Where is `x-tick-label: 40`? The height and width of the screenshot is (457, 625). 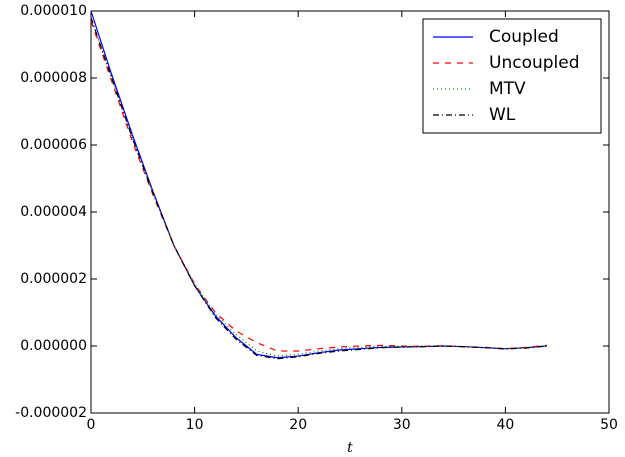
x-tick-label: 40 is located at coordinates (505, 425).